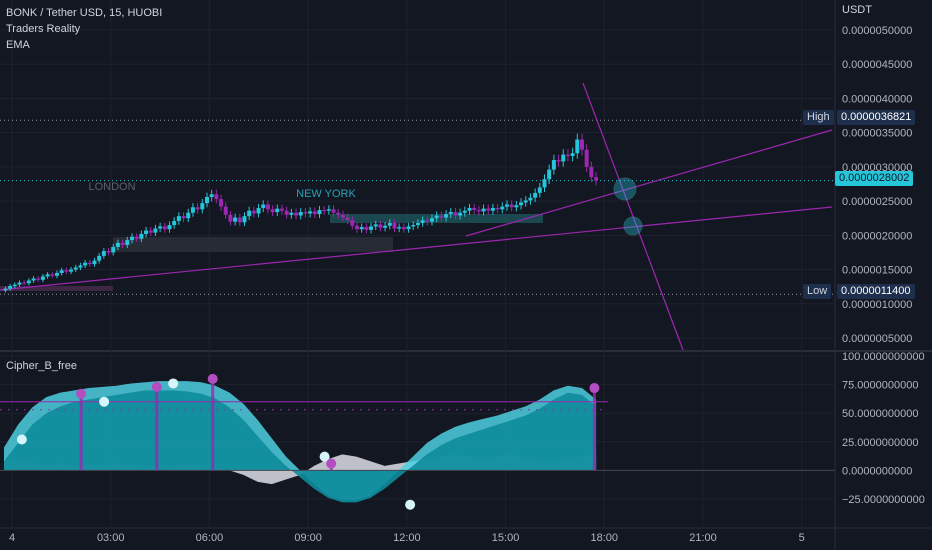 The image size is (932, 550). I want to click on price-tick-label: 0.0000015000, so click(877, 271).